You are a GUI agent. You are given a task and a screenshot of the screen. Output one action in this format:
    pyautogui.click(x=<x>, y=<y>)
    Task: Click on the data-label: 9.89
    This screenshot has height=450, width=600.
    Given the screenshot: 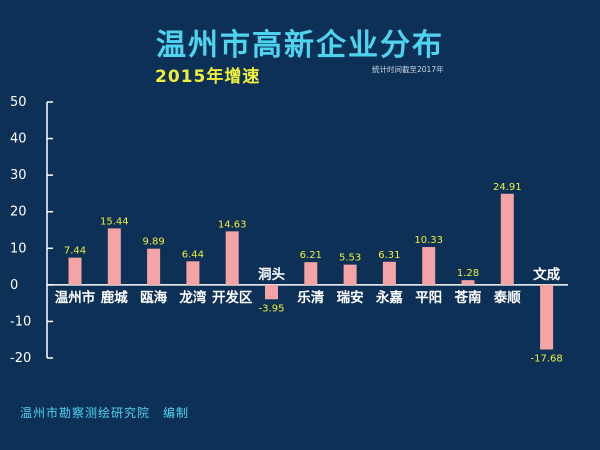 What is the action you would take?
    pyautogui.click(x=153, y=242)
    